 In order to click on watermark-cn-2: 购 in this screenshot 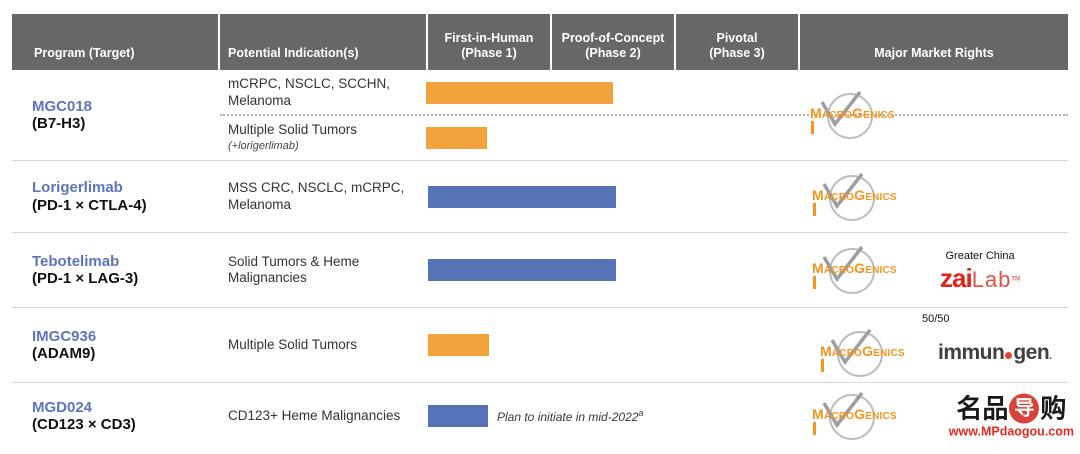, I will do `click(1053, 408)`.